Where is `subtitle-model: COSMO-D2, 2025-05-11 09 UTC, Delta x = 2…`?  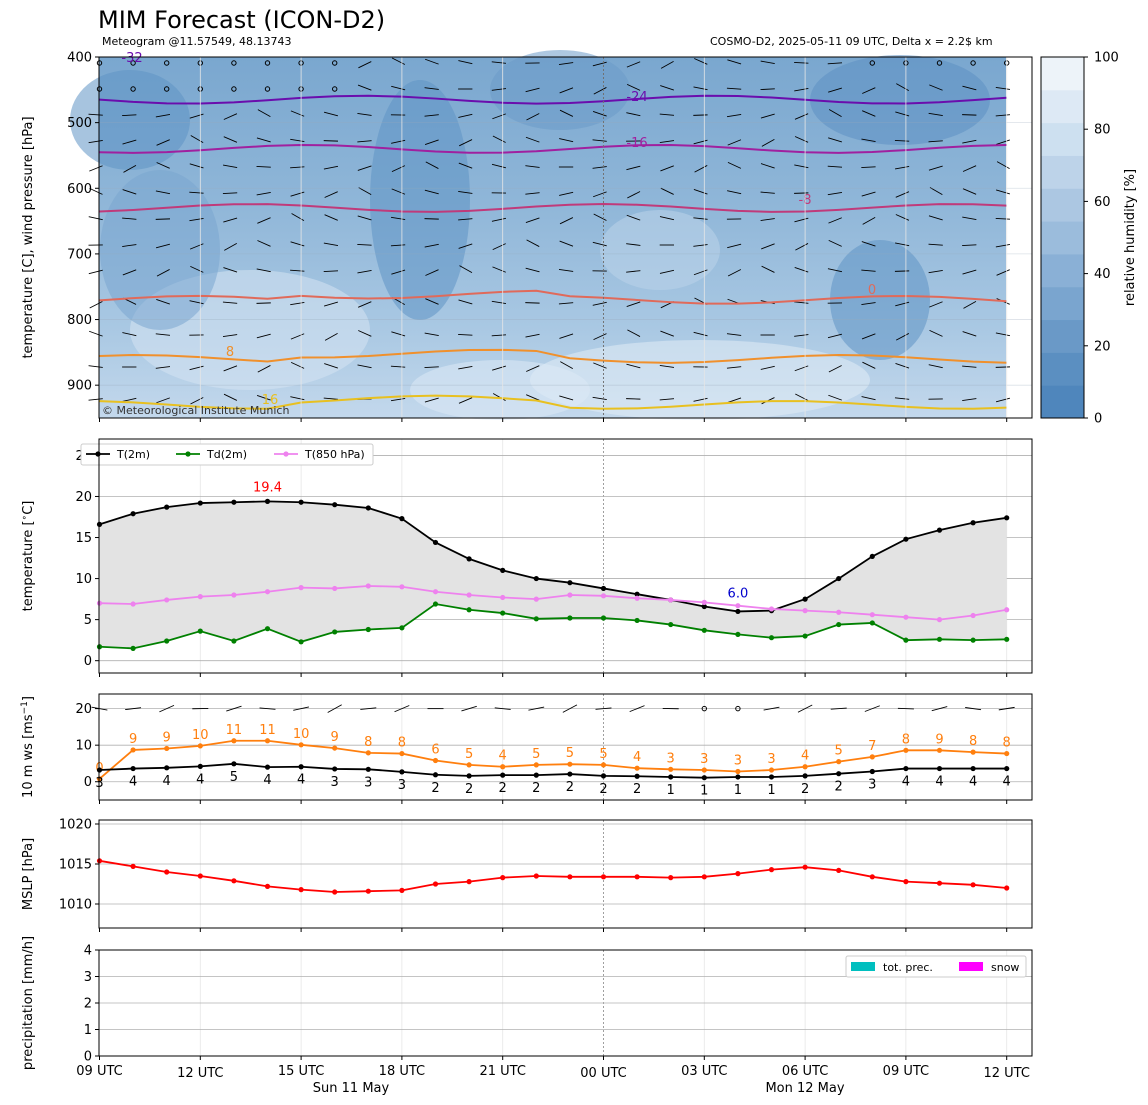
subtitle-model: COSMO-D2, 2025-05-11 09 UTC, Delta x = 2… is located at coordinates (851, 41).